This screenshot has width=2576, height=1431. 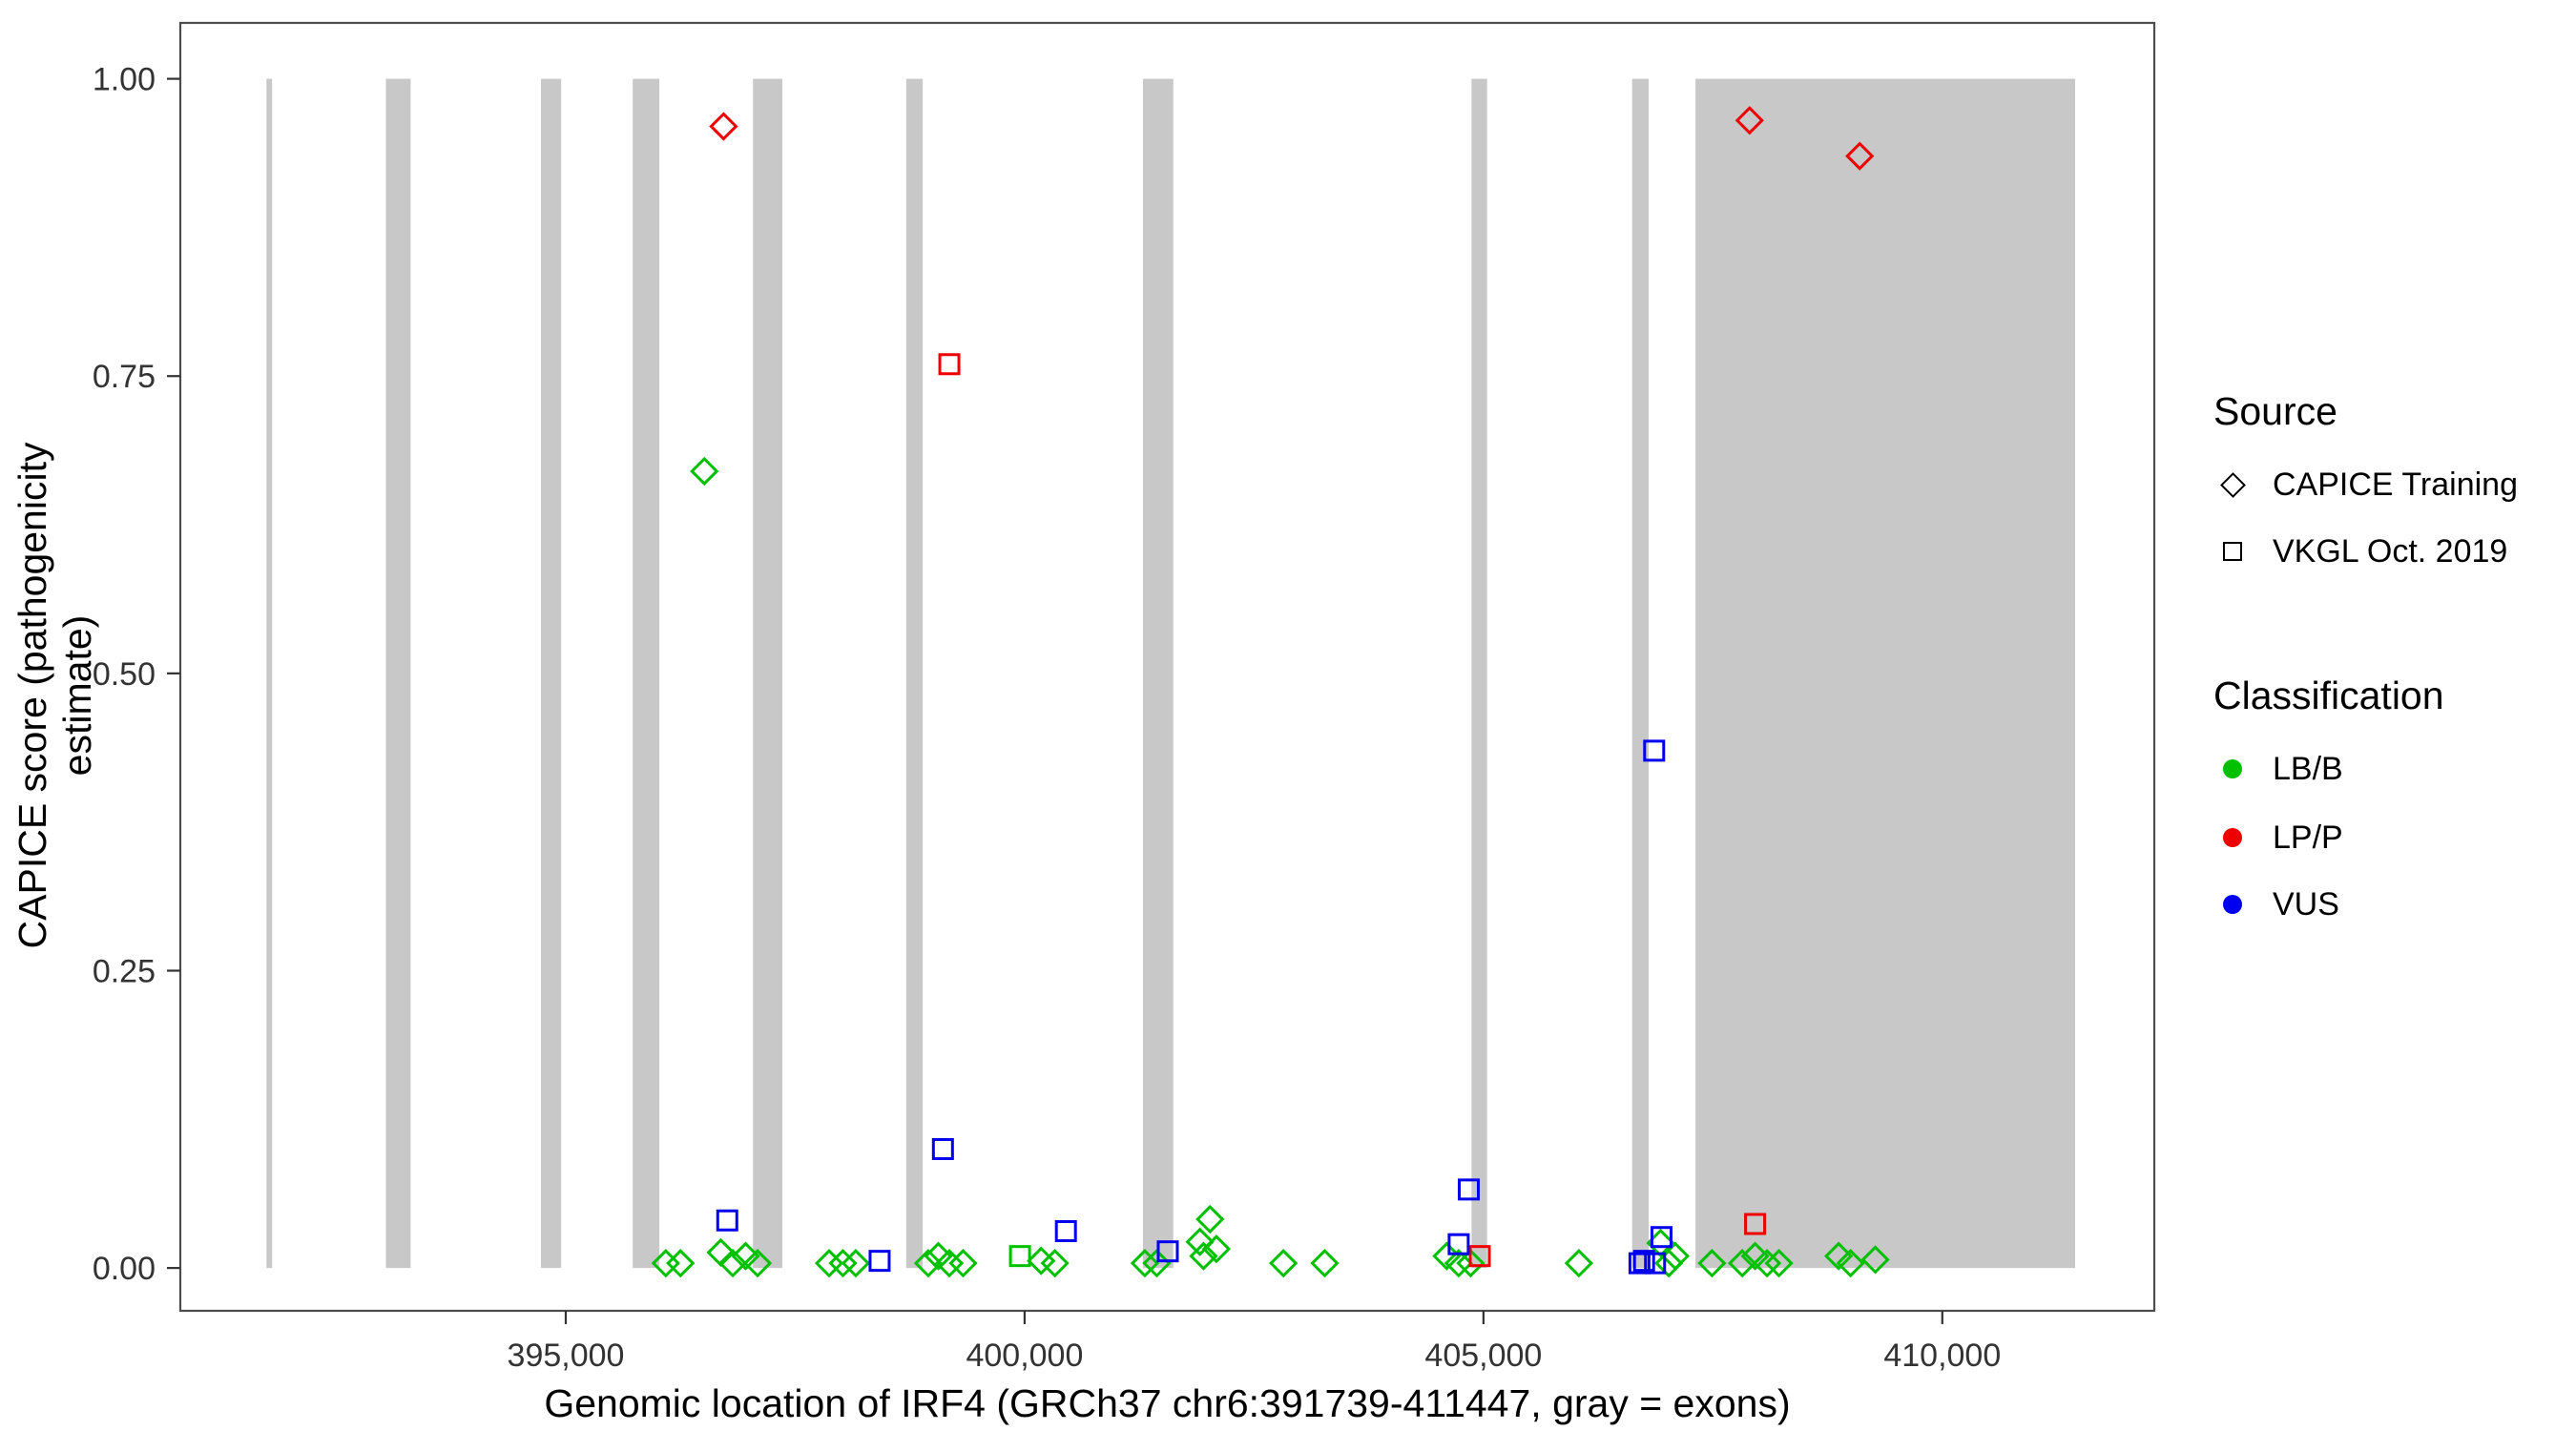 I want to click on y-tick-label: 0.25, so click(x=124, y=971).